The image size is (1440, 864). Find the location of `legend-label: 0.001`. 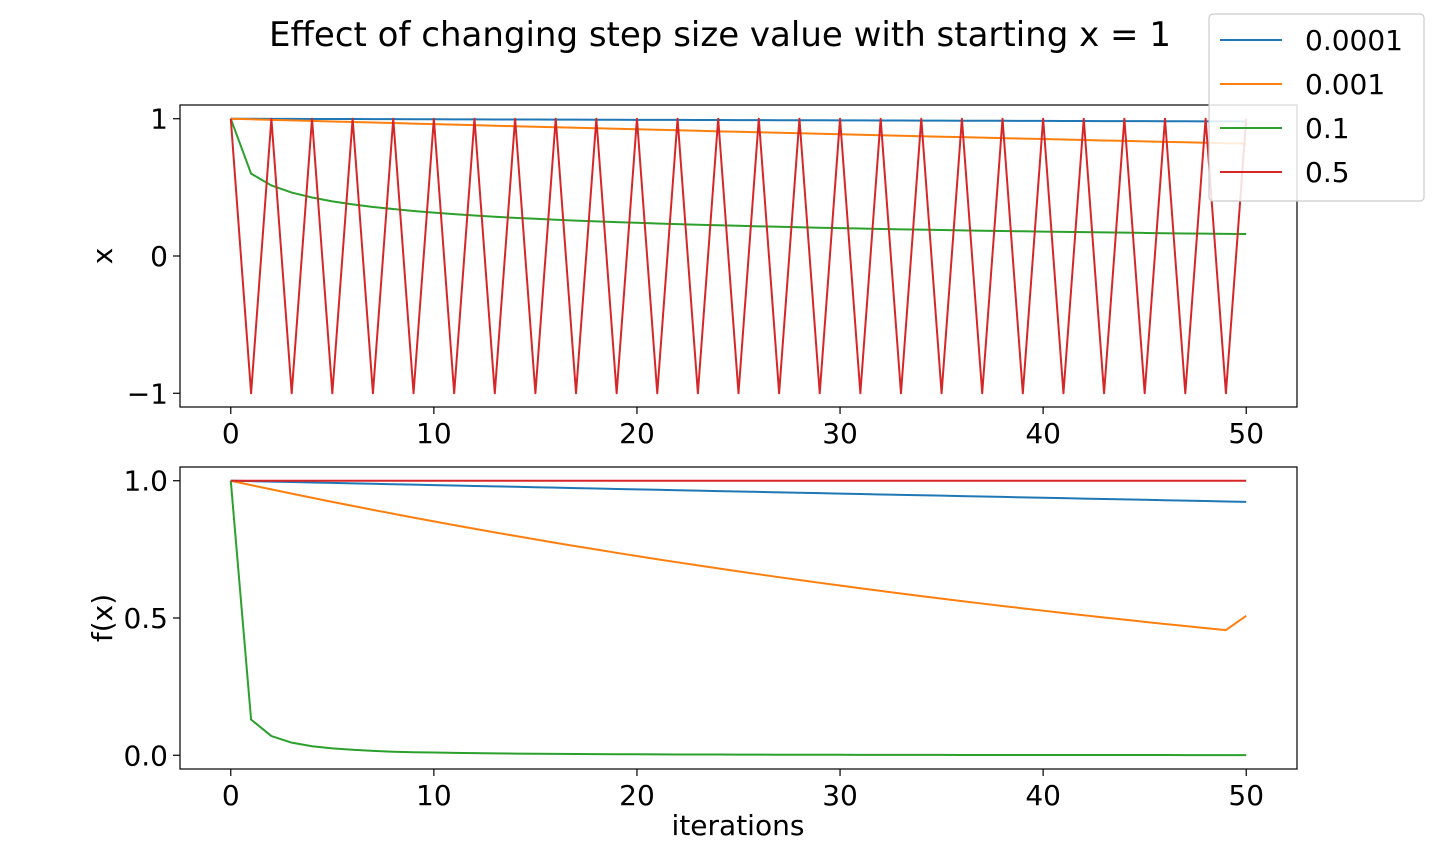

legend-label: 0.001 is located at coordinates (1345, 84).